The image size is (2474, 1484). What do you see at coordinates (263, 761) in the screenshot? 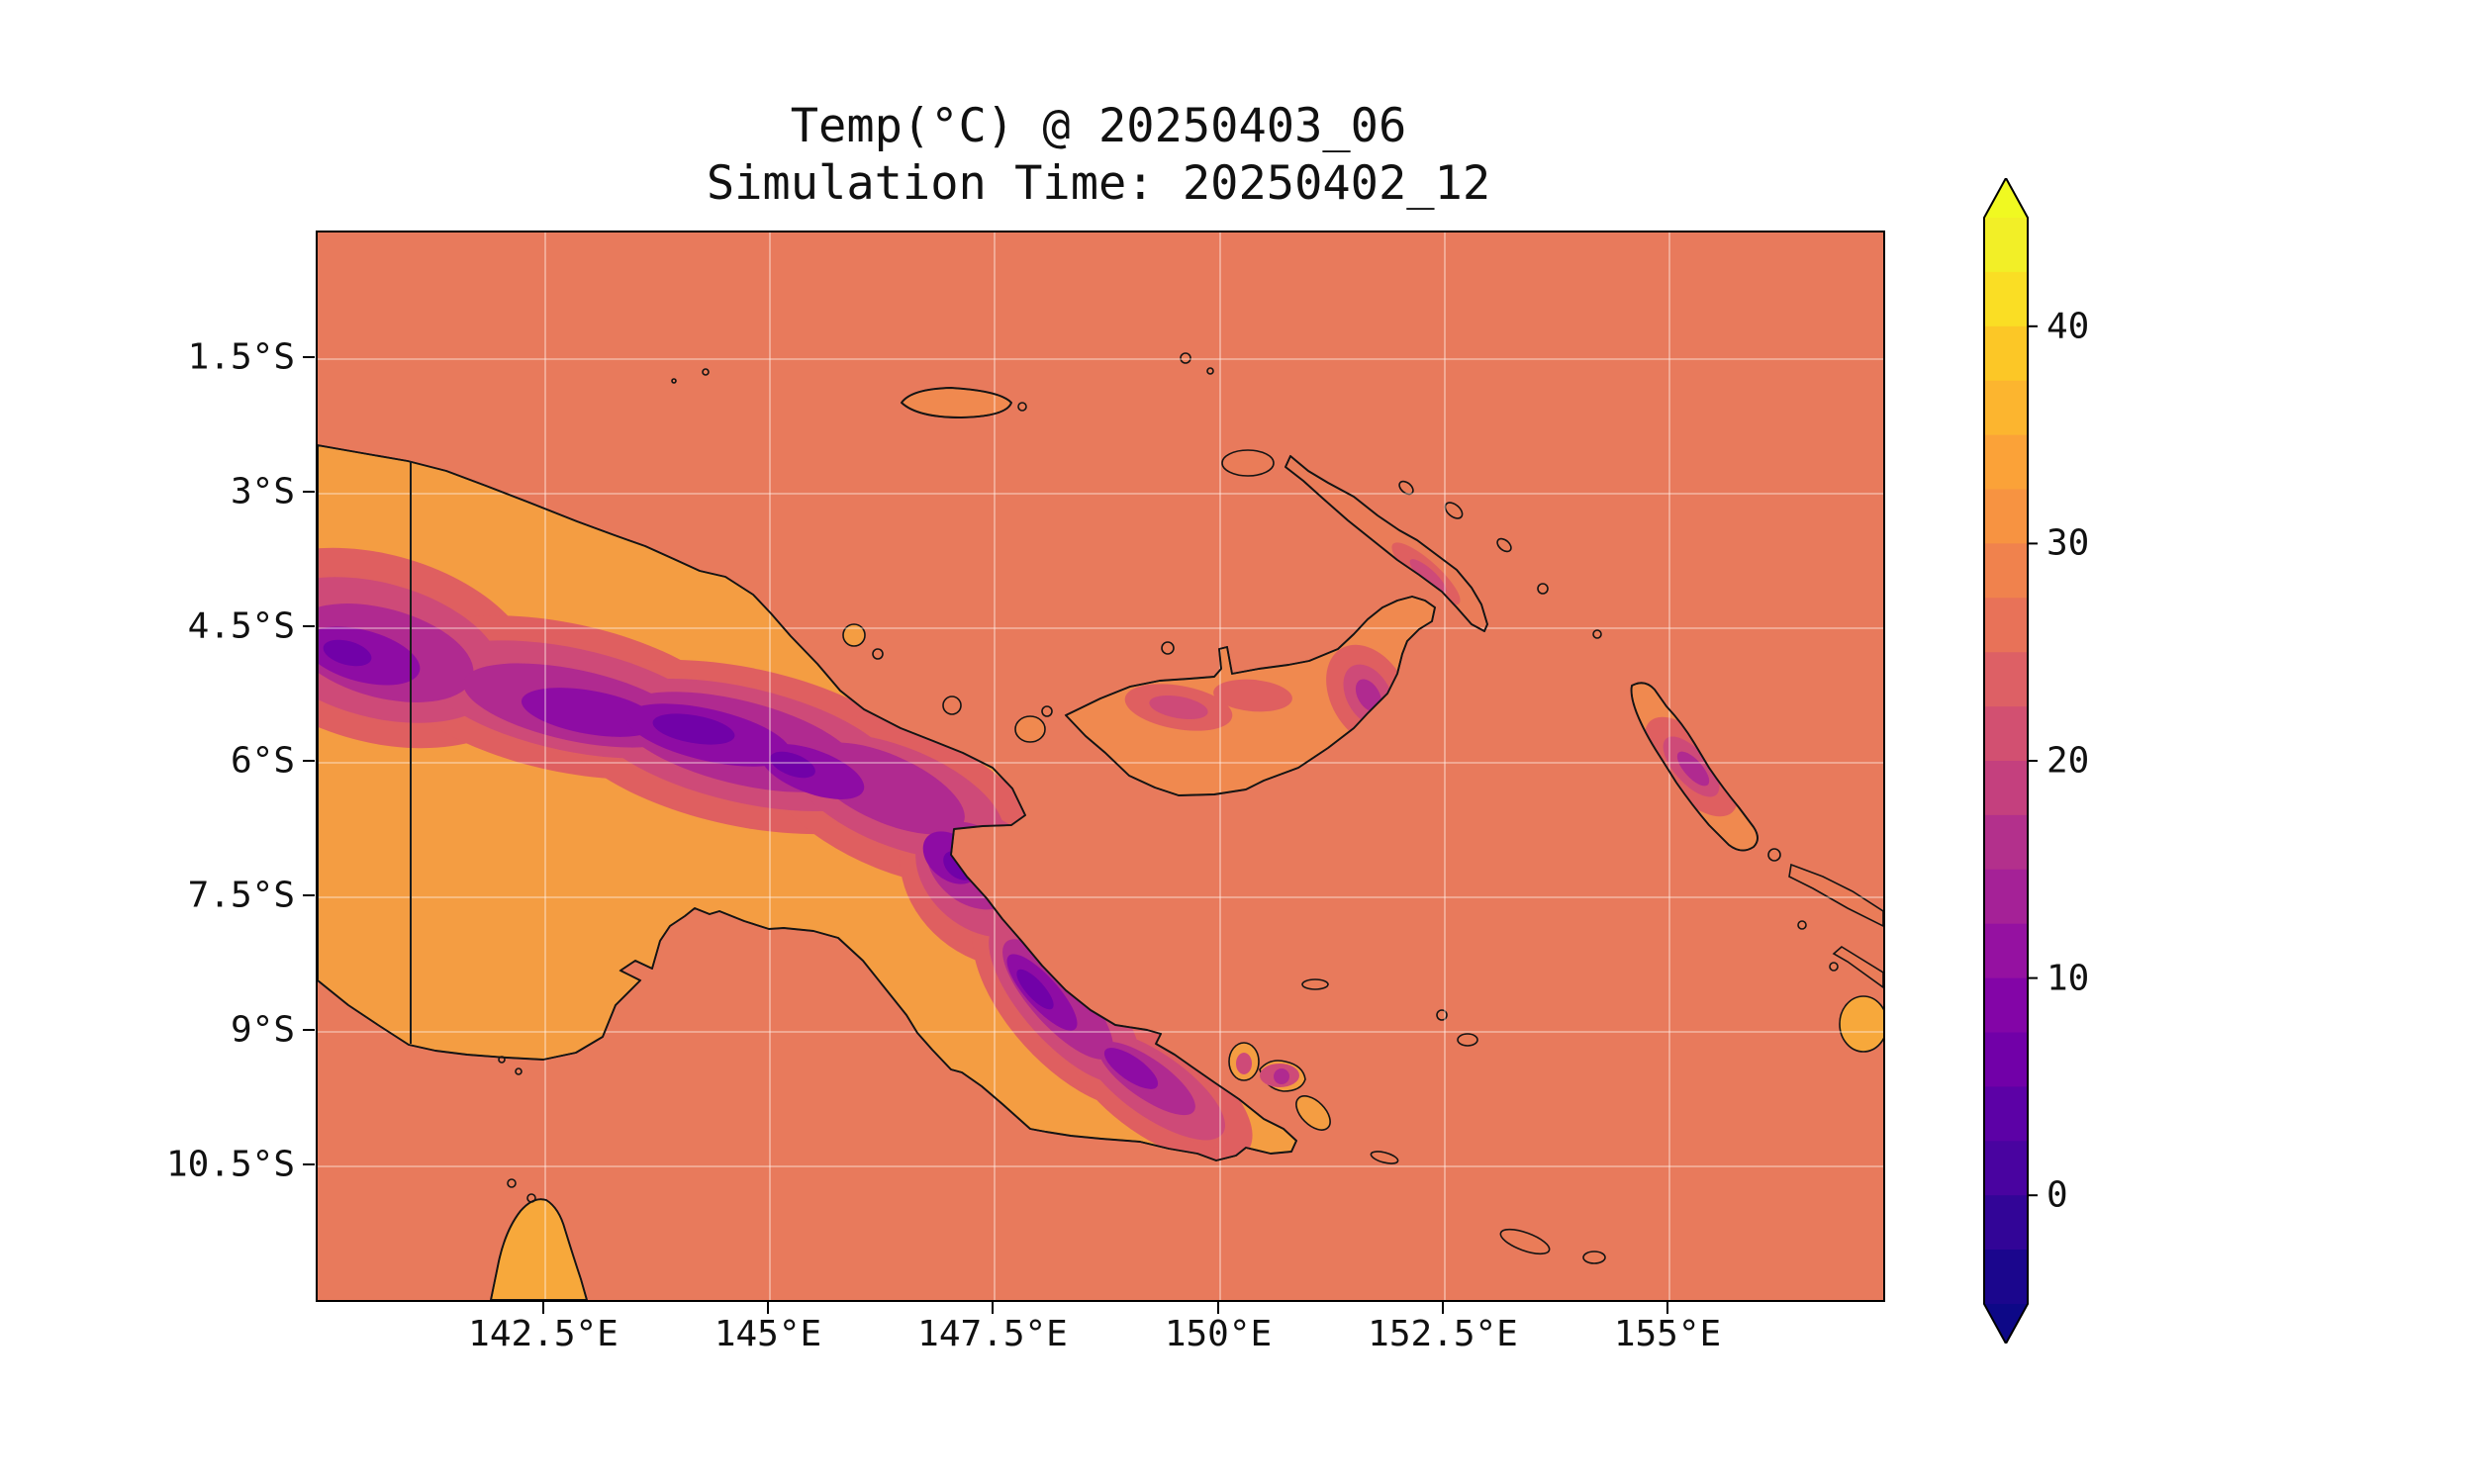
I see `y-tick-label: 6°S` at bounding box center [263, 761].